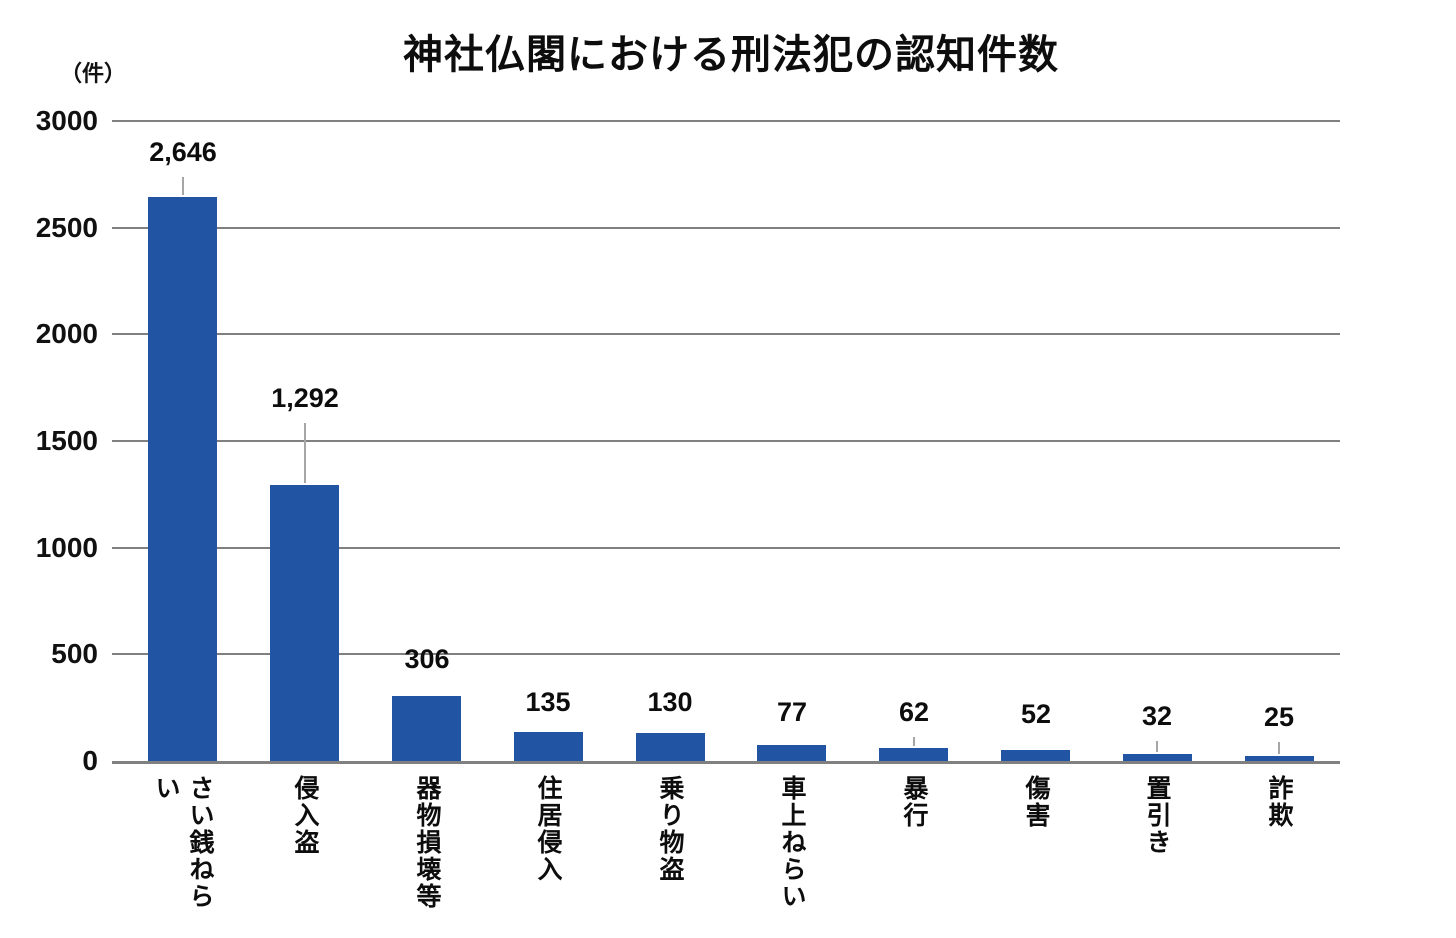 This screenshot has width=1456, height=938. Describe the element at coordinates (1035, 755) in the screenshot. I see `bar-傷害` at that location.